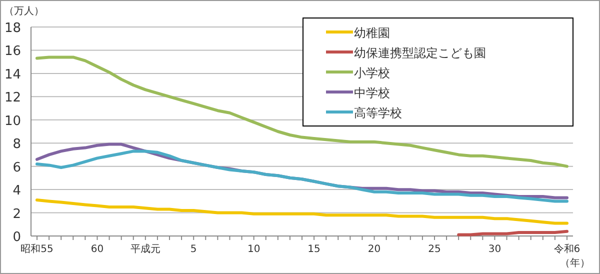  Describe the element at coordinates (97, 249) in the screenshot. I see `x-tick-label: 60` at that location.